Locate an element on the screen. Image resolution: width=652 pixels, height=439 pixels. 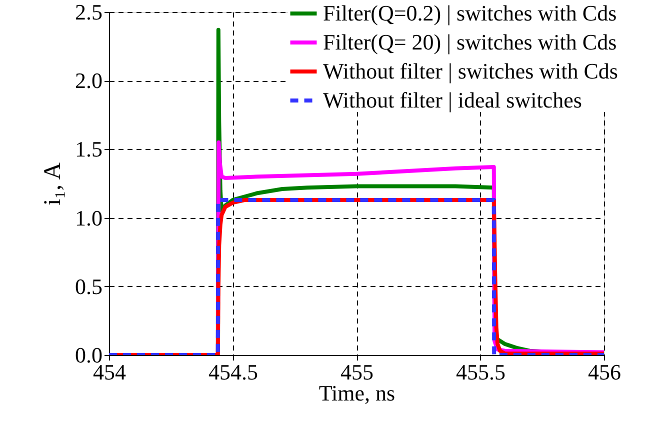
legend-label: Without filter | switches with Cds is located at coordinates (470, 71).